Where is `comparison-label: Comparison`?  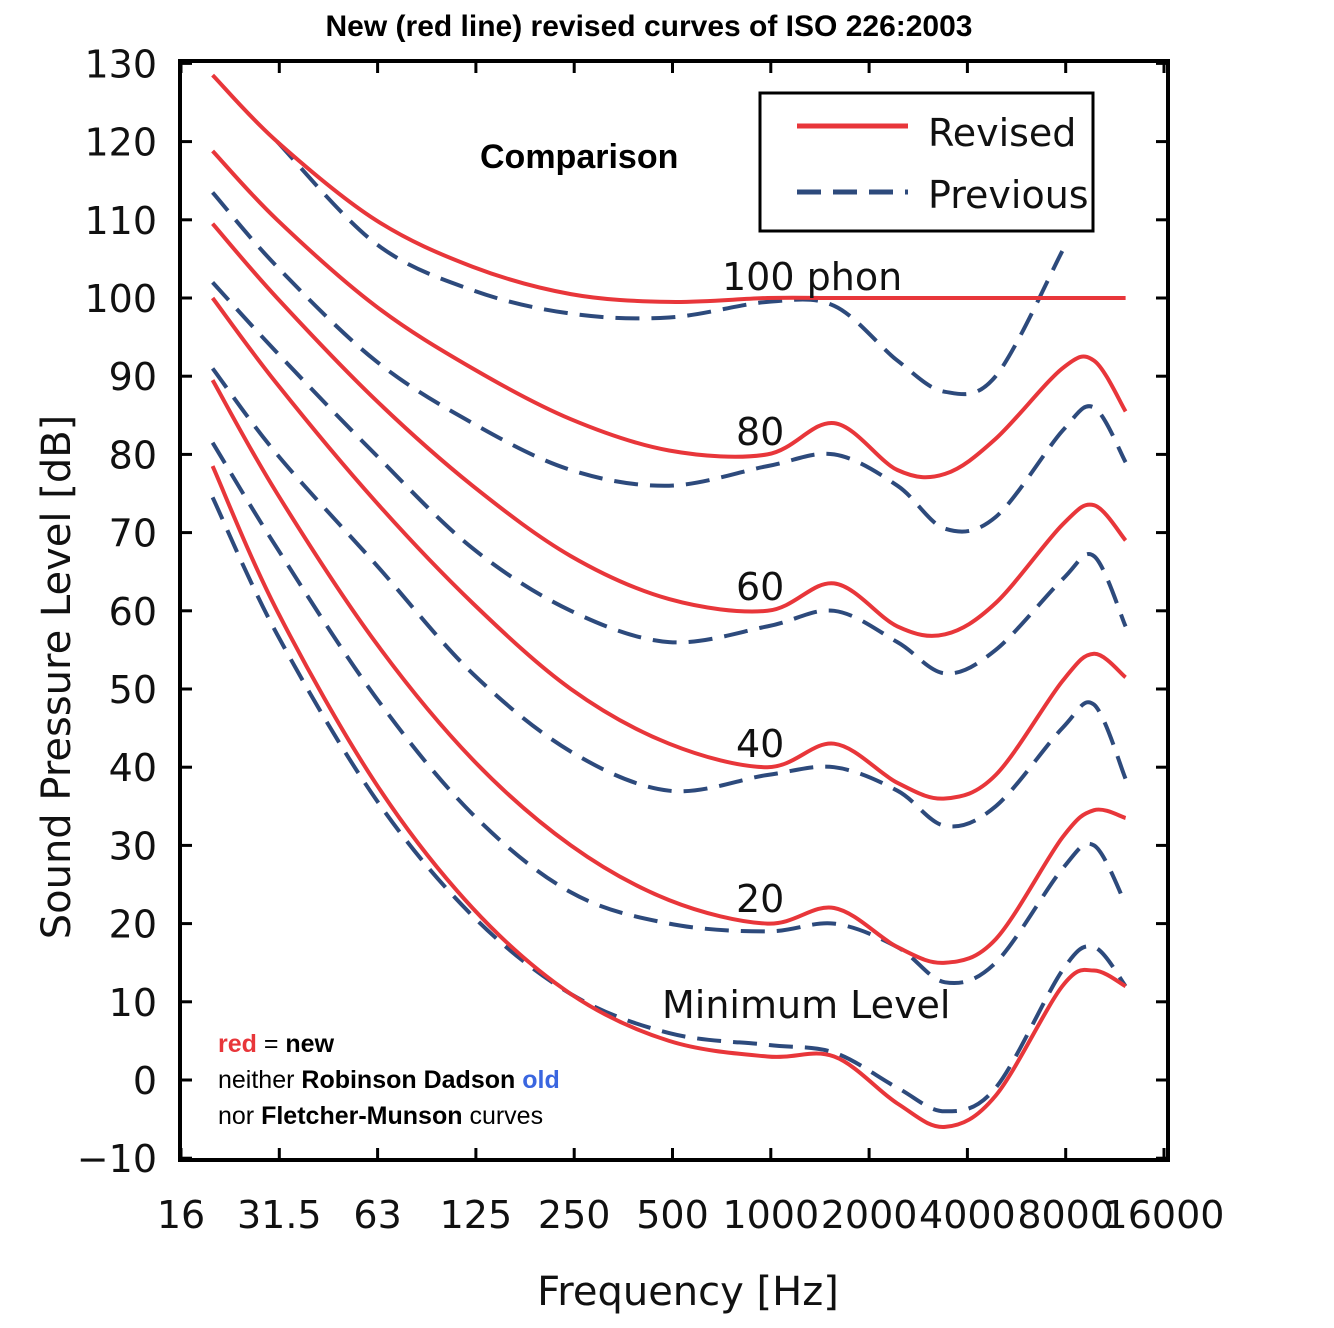 comparison-label: Comparison is located at coordinates (579, 157).